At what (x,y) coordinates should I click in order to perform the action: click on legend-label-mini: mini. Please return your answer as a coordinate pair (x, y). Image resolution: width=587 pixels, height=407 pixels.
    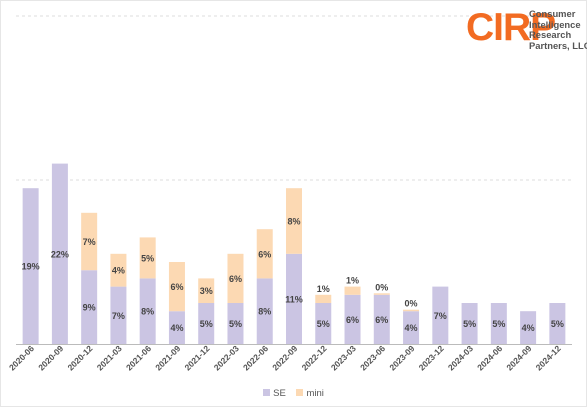
    Looking at the image, I should click on (315, 393).